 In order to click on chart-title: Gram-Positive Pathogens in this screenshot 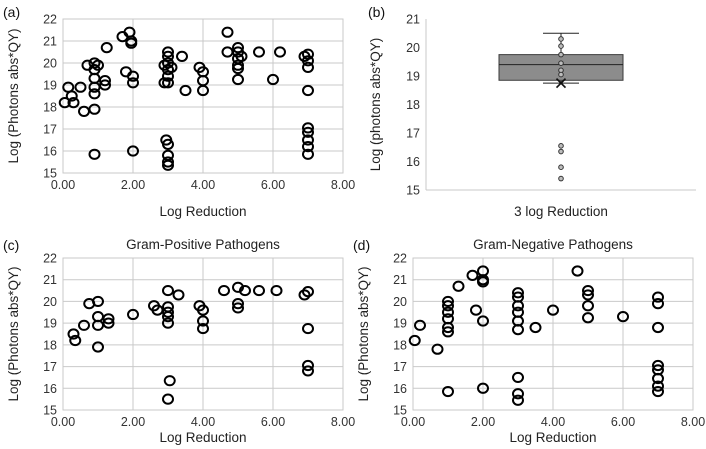, I will do `click(203, 244)`.